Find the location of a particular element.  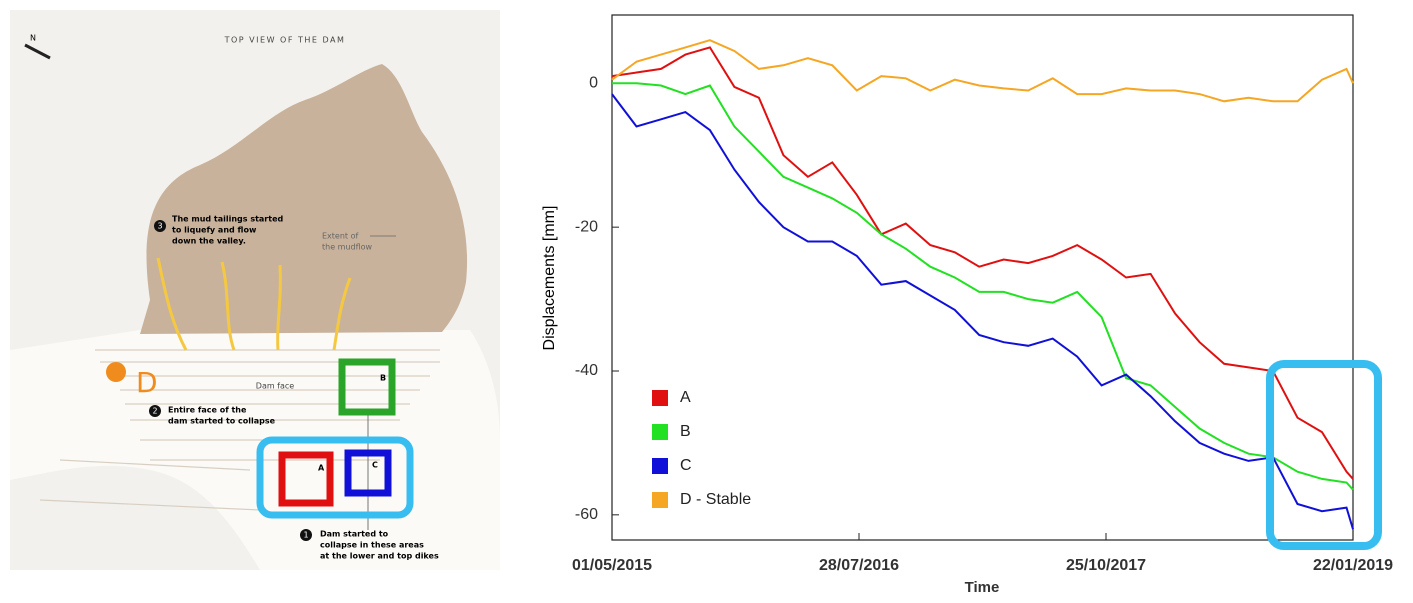

marker-a is located at coordinates (306, 479).